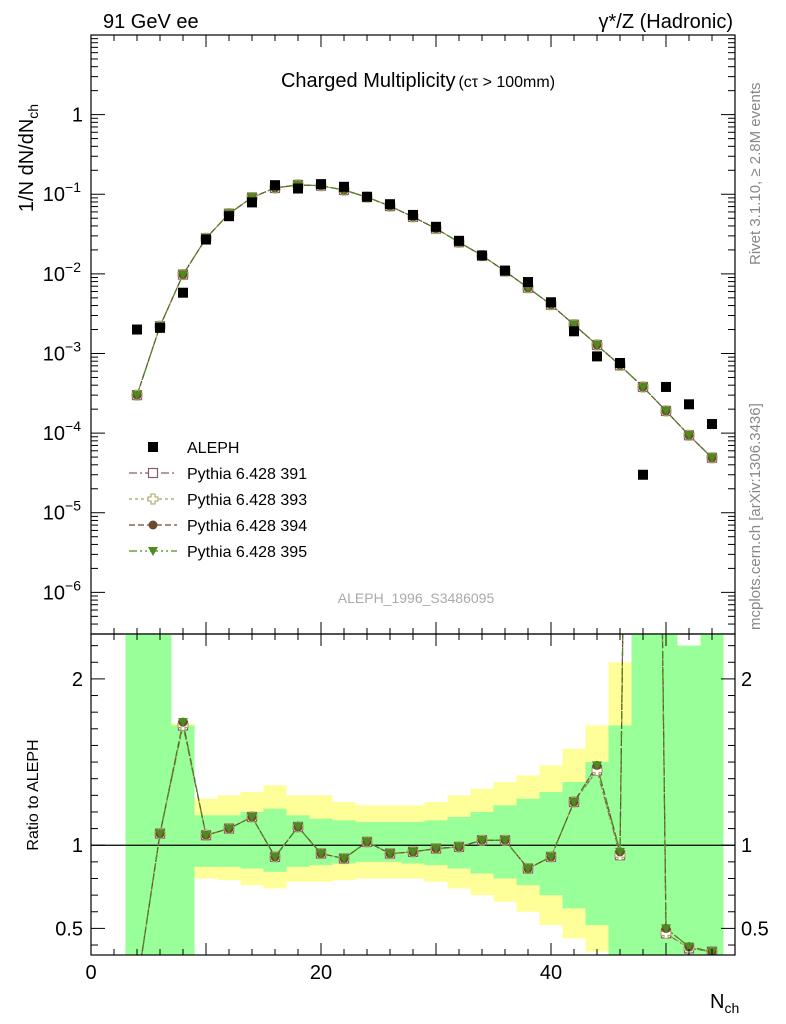 This screenshot has width=786, height=1024. I want to click on ratio-ytick-label-right: 2, so click(746, 680).